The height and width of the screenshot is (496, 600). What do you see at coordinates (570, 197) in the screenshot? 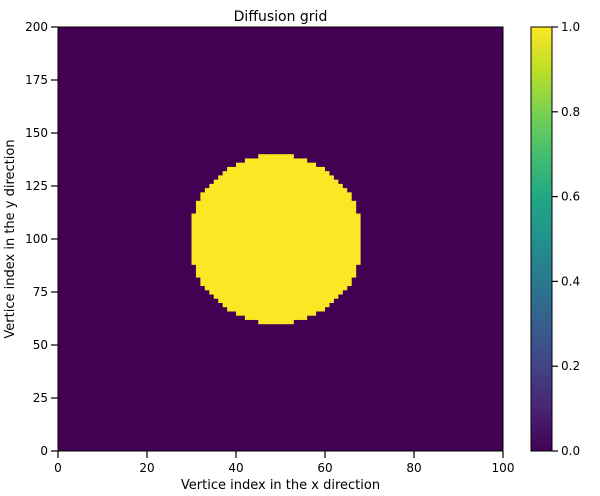
I see `colorbar-tick-label: 0.6` at bounding box center [570, 197].